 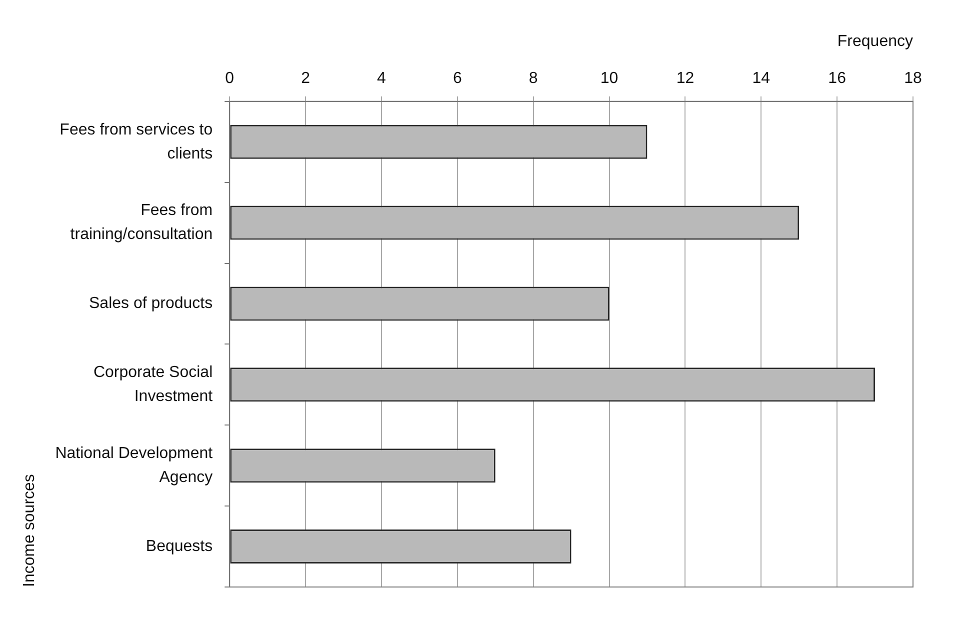 What do you see at coordinates (875, 41) in the screenshot?
I see `x-axis-title: Frequency` at bounding box center [875, 41].